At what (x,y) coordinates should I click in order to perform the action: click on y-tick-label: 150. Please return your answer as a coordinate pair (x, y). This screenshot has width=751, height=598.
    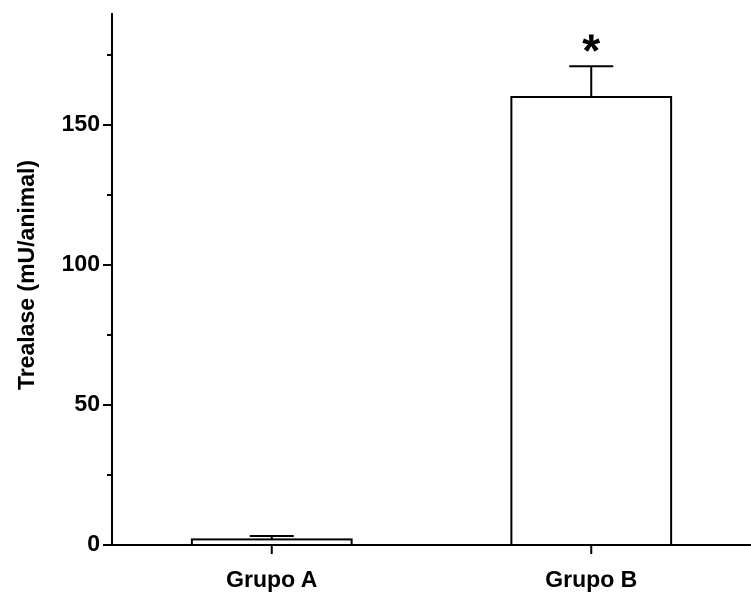
    Looking at the image, I should click on (81, 123).